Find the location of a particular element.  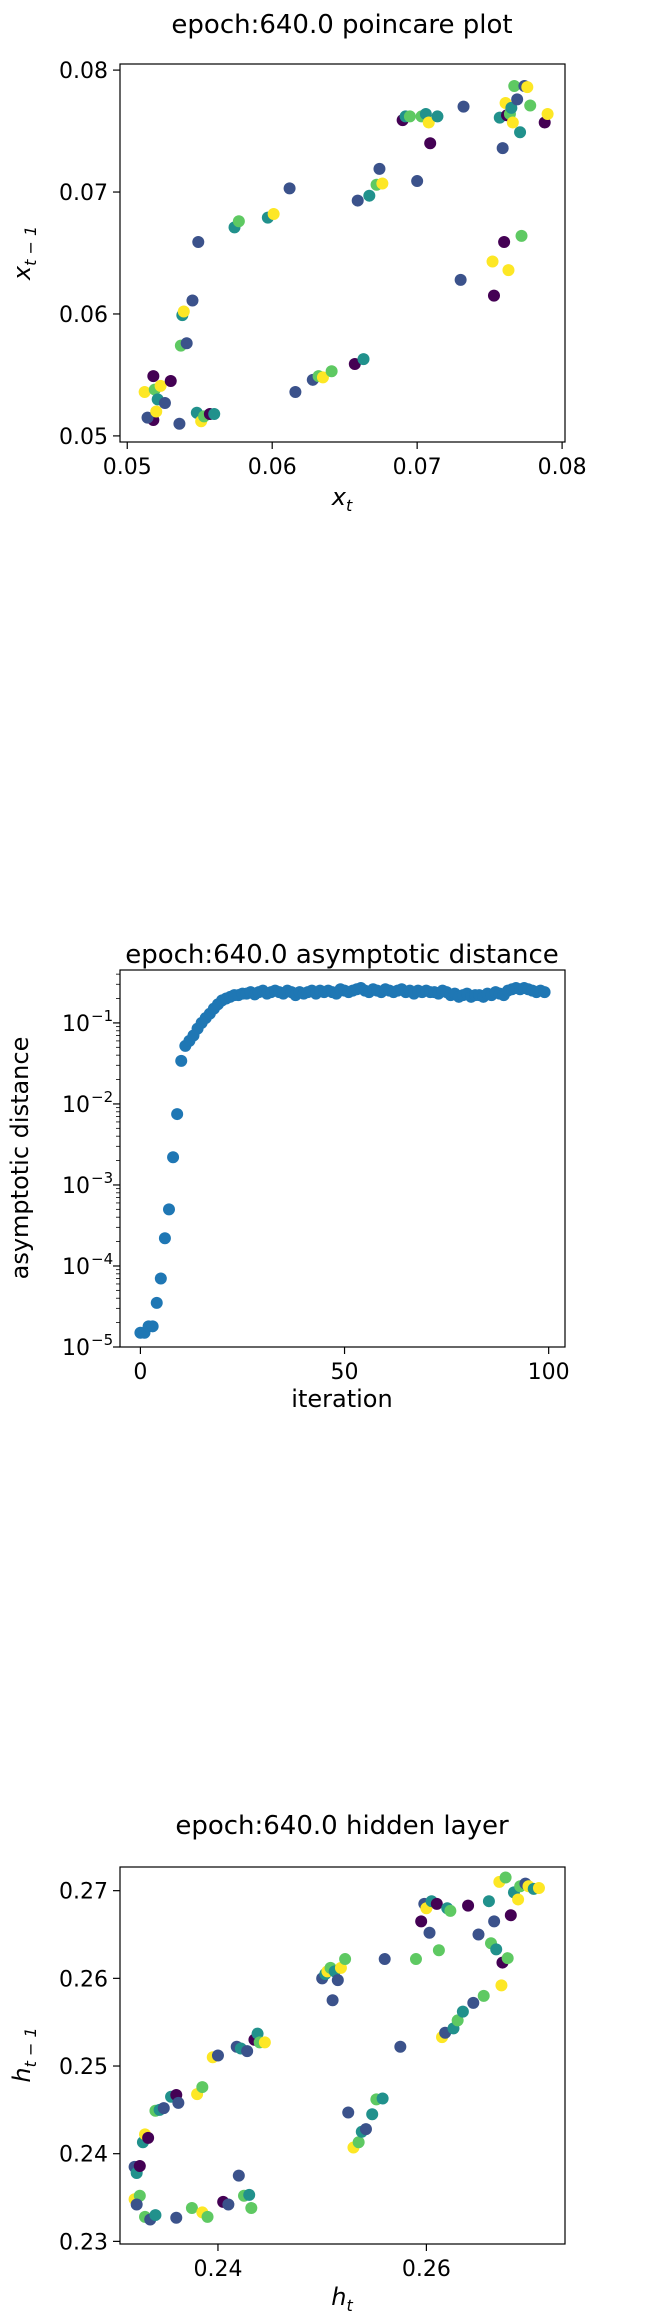

hidden-layer-points is located at coordinates (336, 2048).